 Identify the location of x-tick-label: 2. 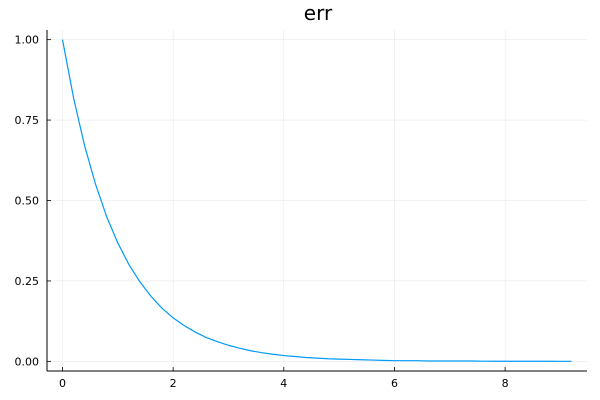
(173, 383).